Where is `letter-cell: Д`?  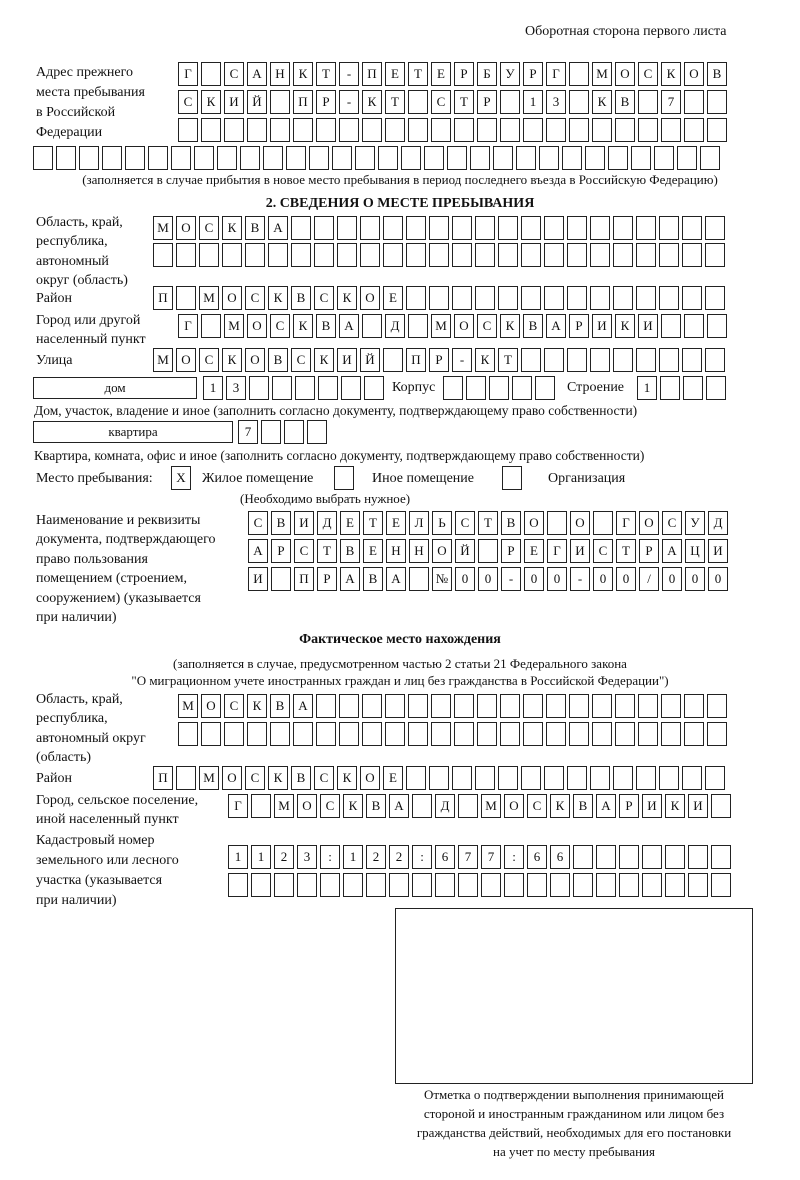
letter-cell: Д is located at coordinates (327, 523).